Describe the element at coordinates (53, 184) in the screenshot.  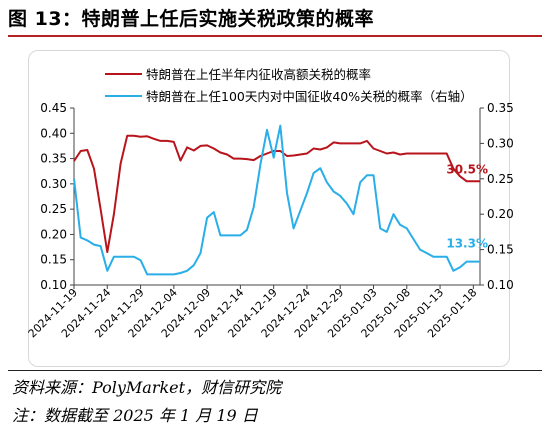
I see `left-tick-label: 0.30` at that location.